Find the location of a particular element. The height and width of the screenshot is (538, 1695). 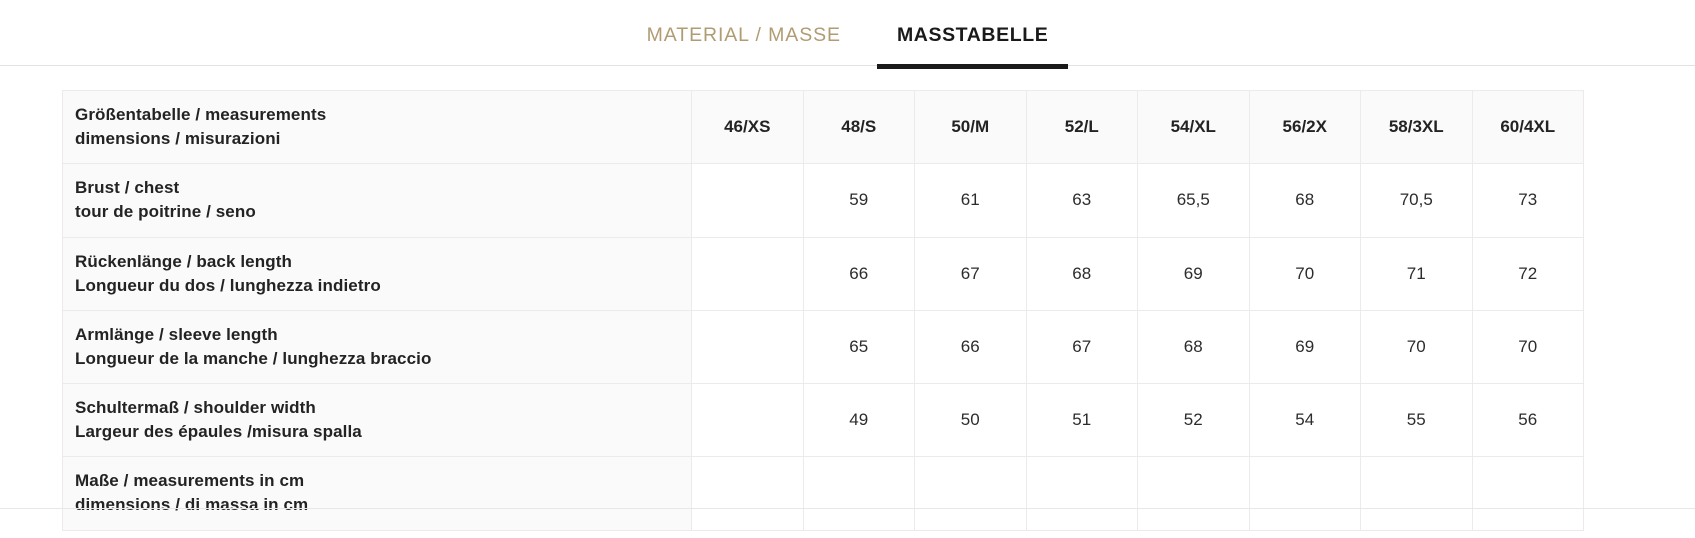

row-label-line2: tour de poitrine / seno is located at coordinates (165, 212).